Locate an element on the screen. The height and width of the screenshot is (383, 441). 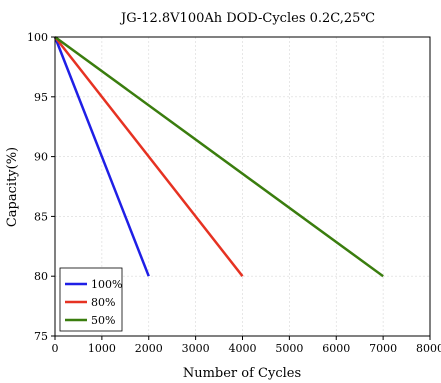
x-tick-label-4: 4000 is located at coordinates (243, 348).